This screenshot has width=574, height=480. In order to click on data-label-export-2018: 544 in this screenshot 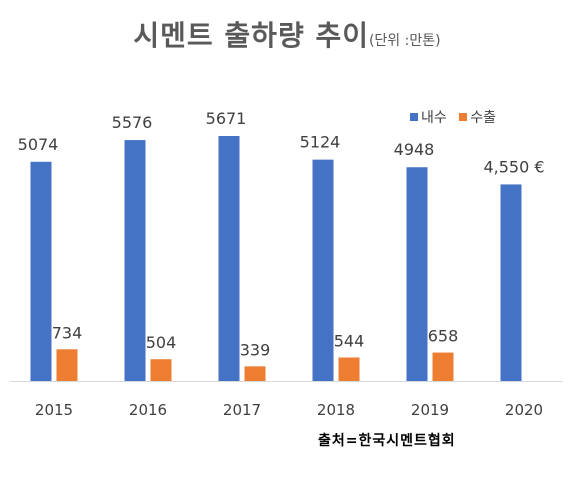, I will do `click(349, 340)`.